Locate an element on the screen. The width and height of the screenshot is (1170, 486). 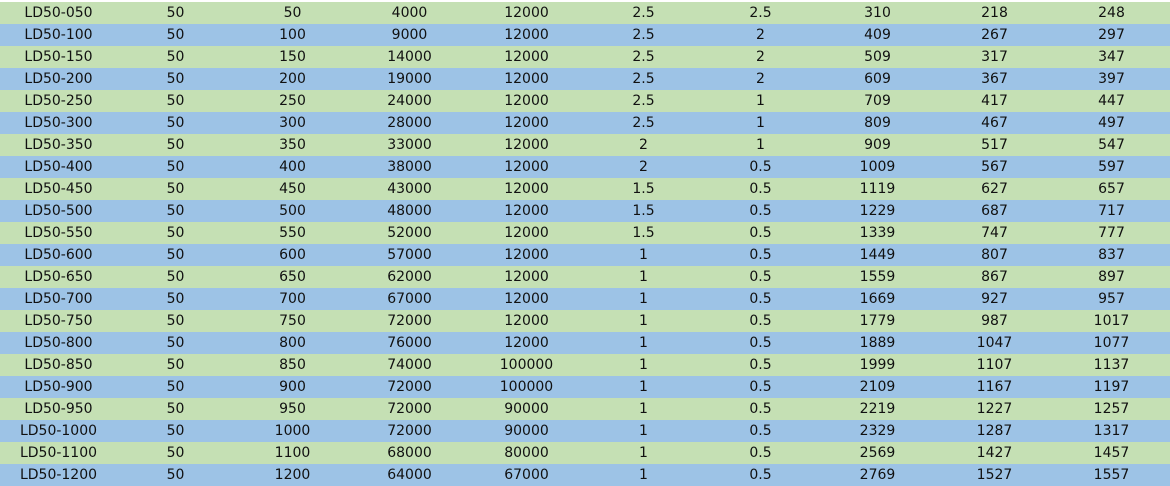
table-cell: 700 is located at coordinates (292, 299).